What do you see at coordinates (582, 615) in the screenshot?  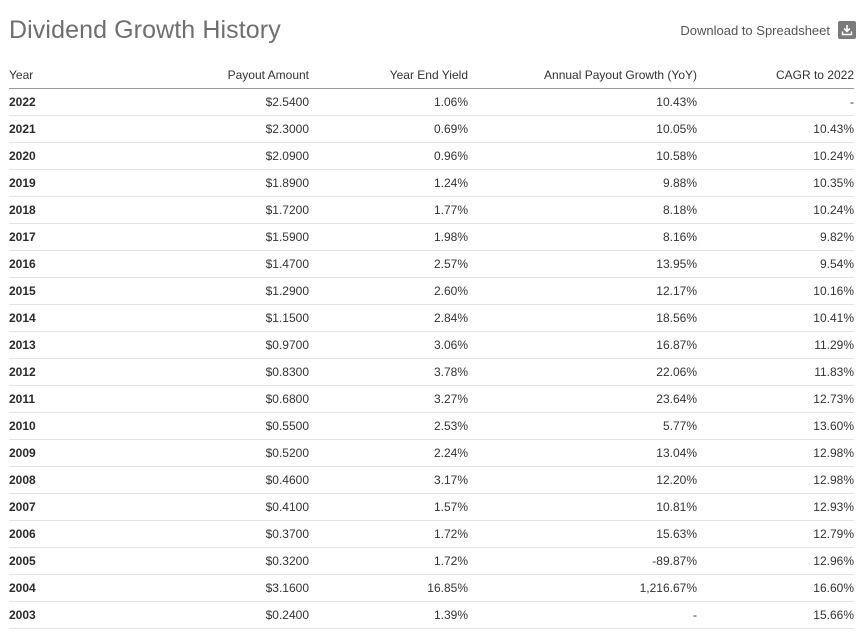 I see `annual-payout-growth-cell: -` at bounding box center [582, 615].